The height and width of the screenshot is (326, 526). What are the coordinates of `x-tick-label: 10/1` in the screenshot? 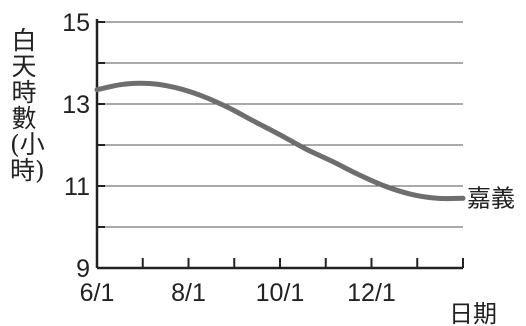 It's located at (280, 293).